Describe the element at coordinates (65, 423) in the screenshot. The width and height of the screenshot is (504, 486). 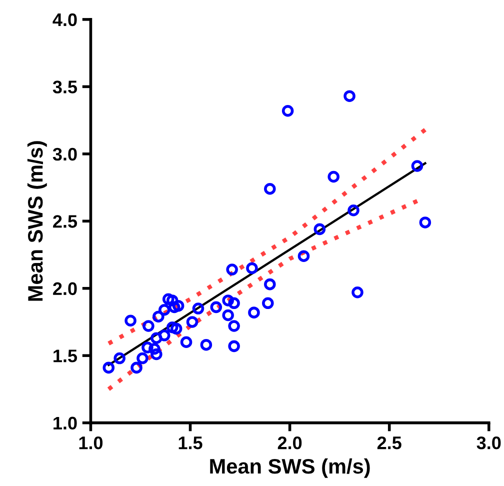
I see `y-tick-label: 1.0` at that location.